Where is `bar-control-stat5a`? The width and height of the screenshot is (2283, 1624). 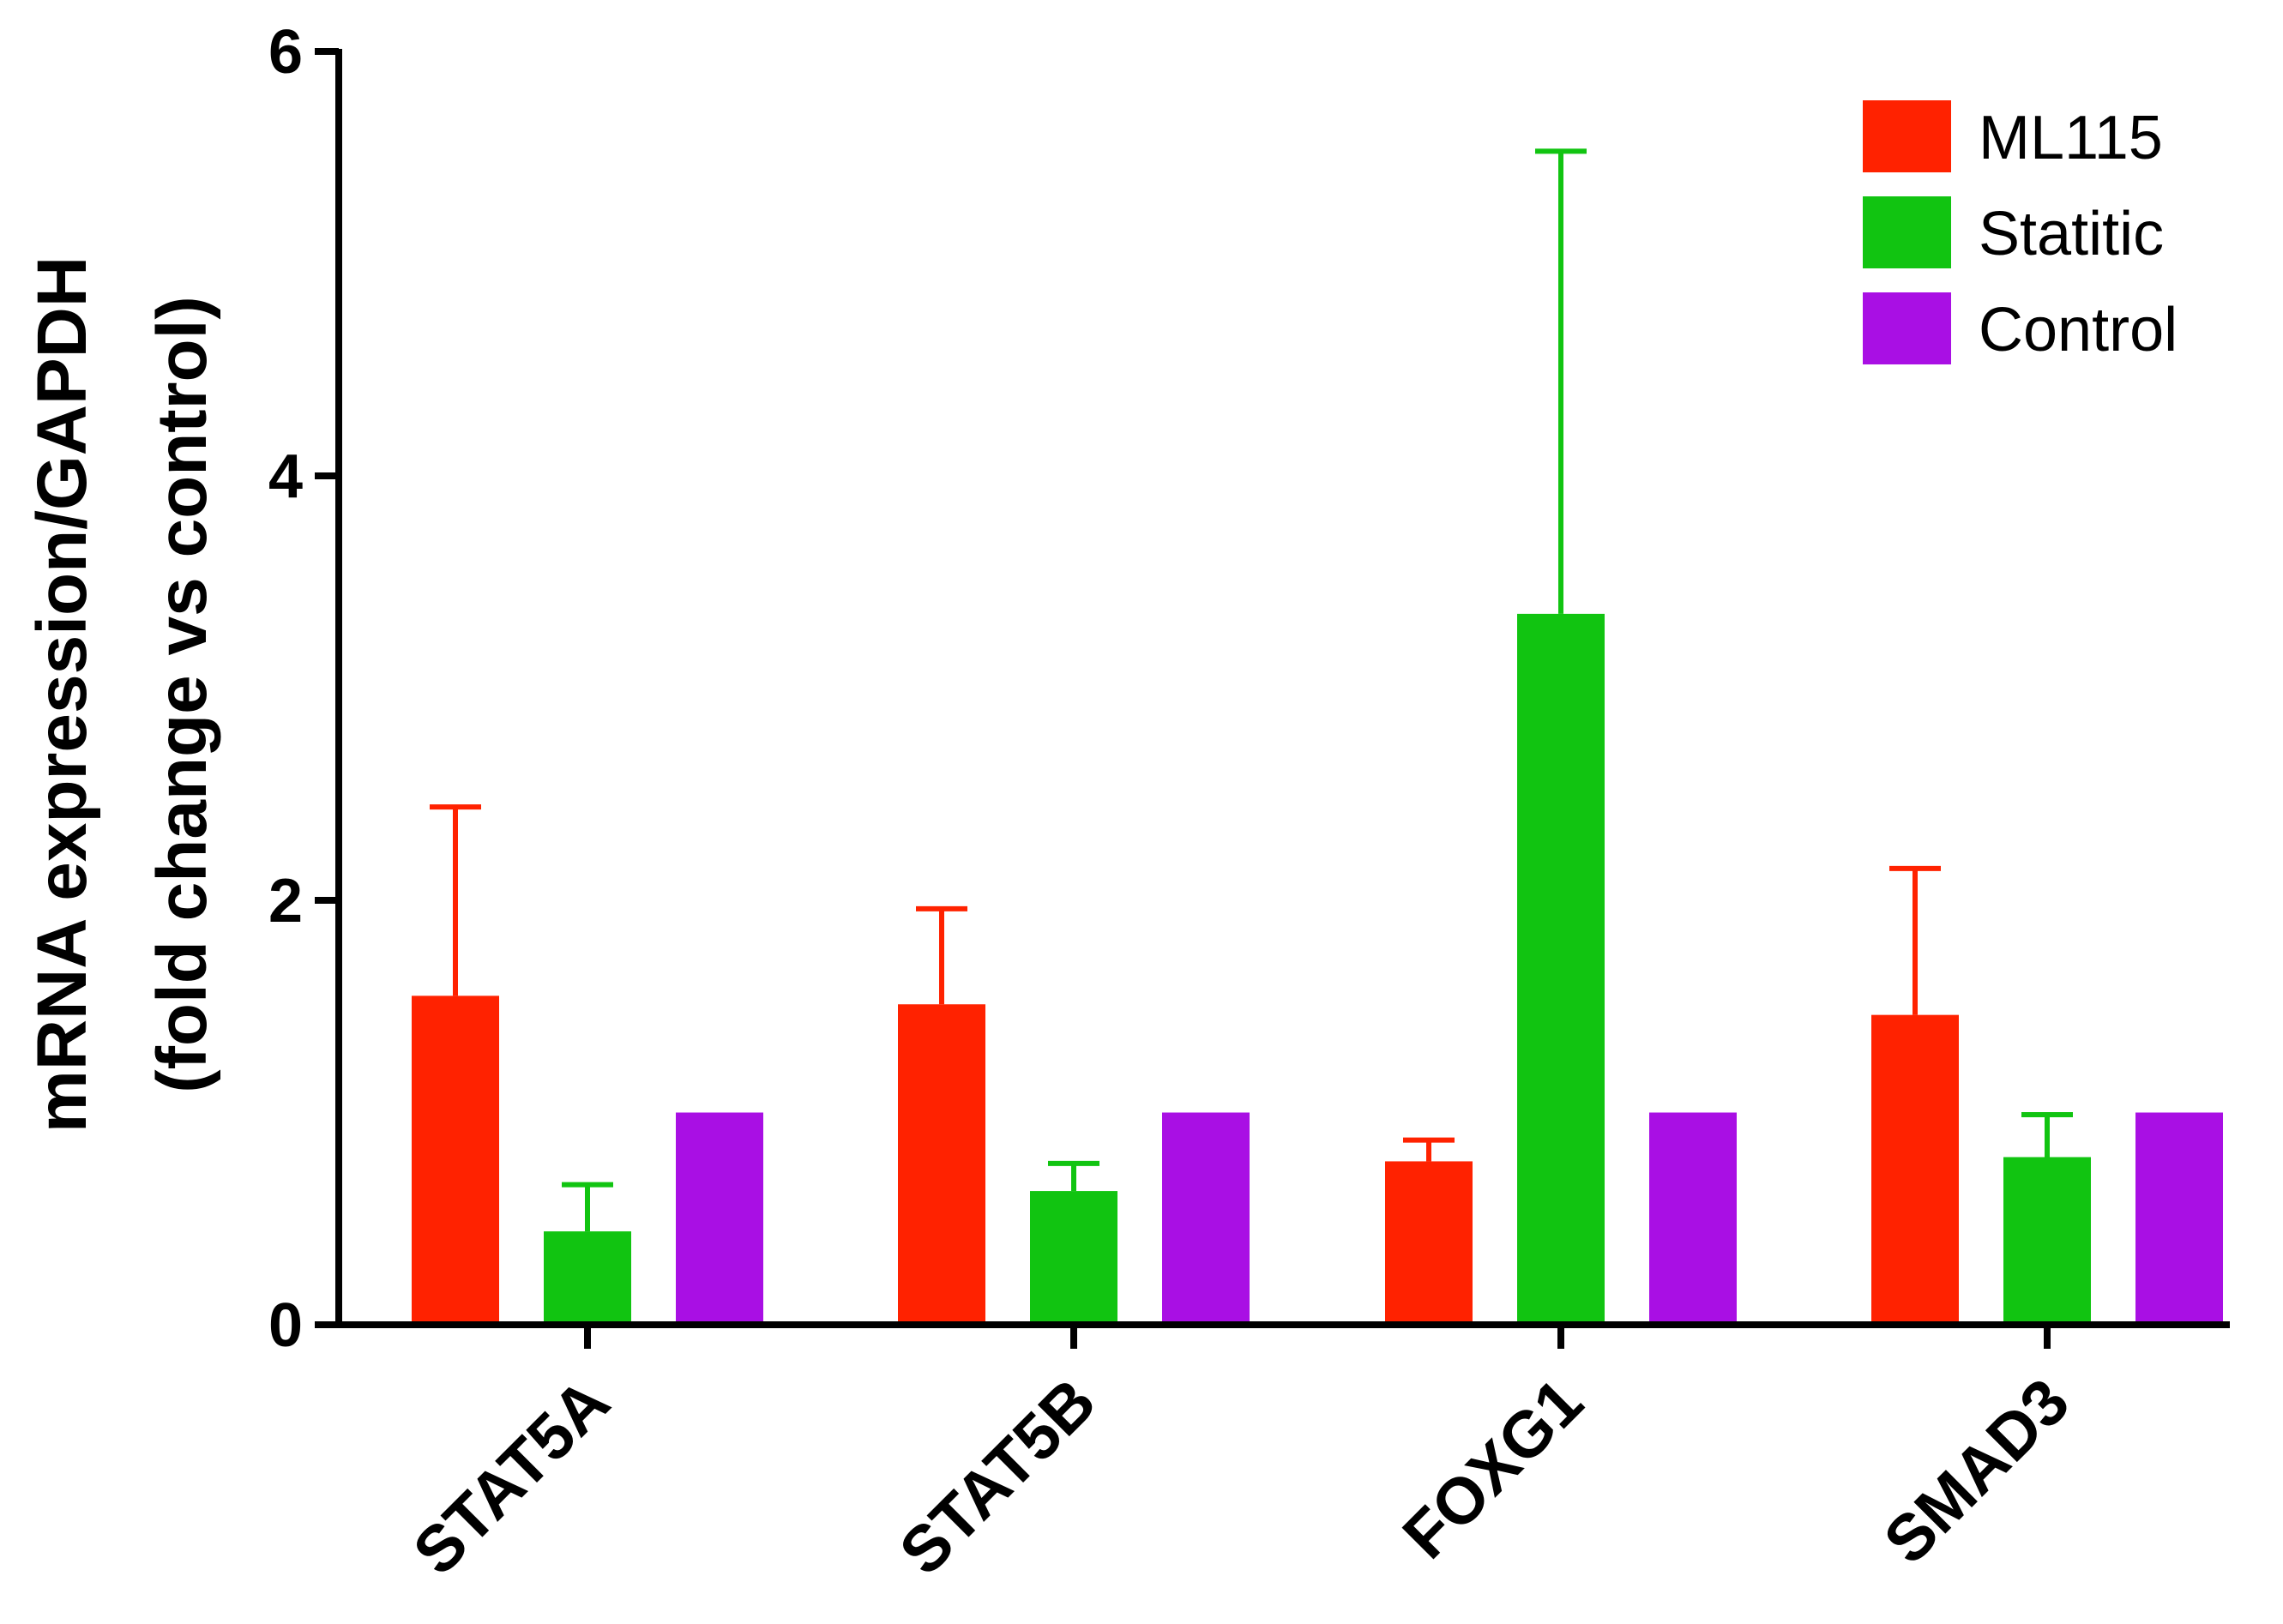
bar-control-stat5a is located at coordinates (719, 1218).